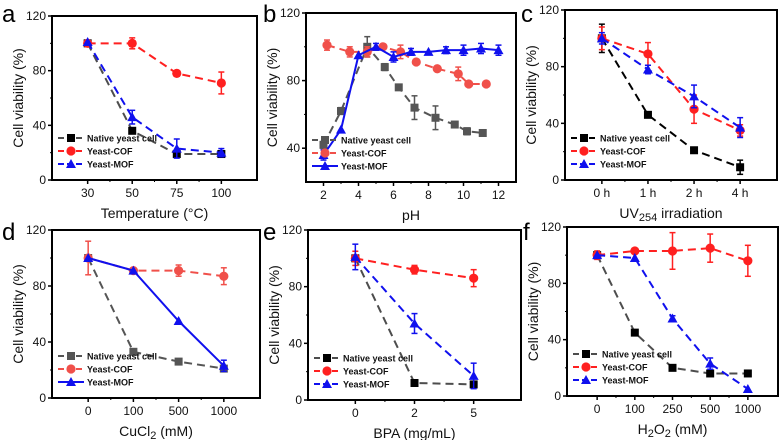 Image resolution: width=782 pixels, height=440 pixels. I want to click on x-axis-title-part: Temperature (°C), so click(155, 213).